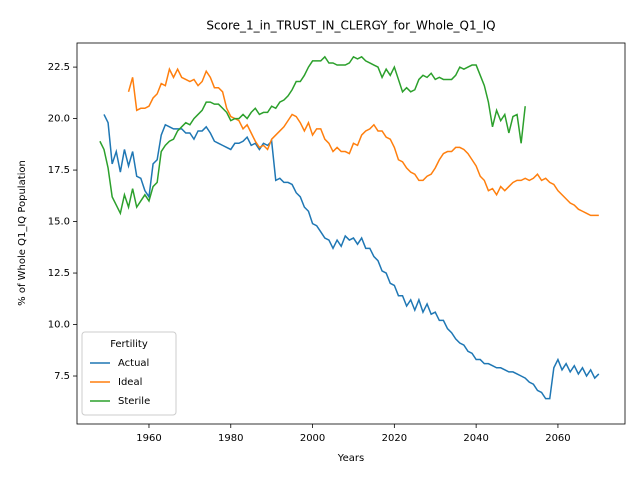  I want to click on y-tick-label: 20.0, so click(59, 119).